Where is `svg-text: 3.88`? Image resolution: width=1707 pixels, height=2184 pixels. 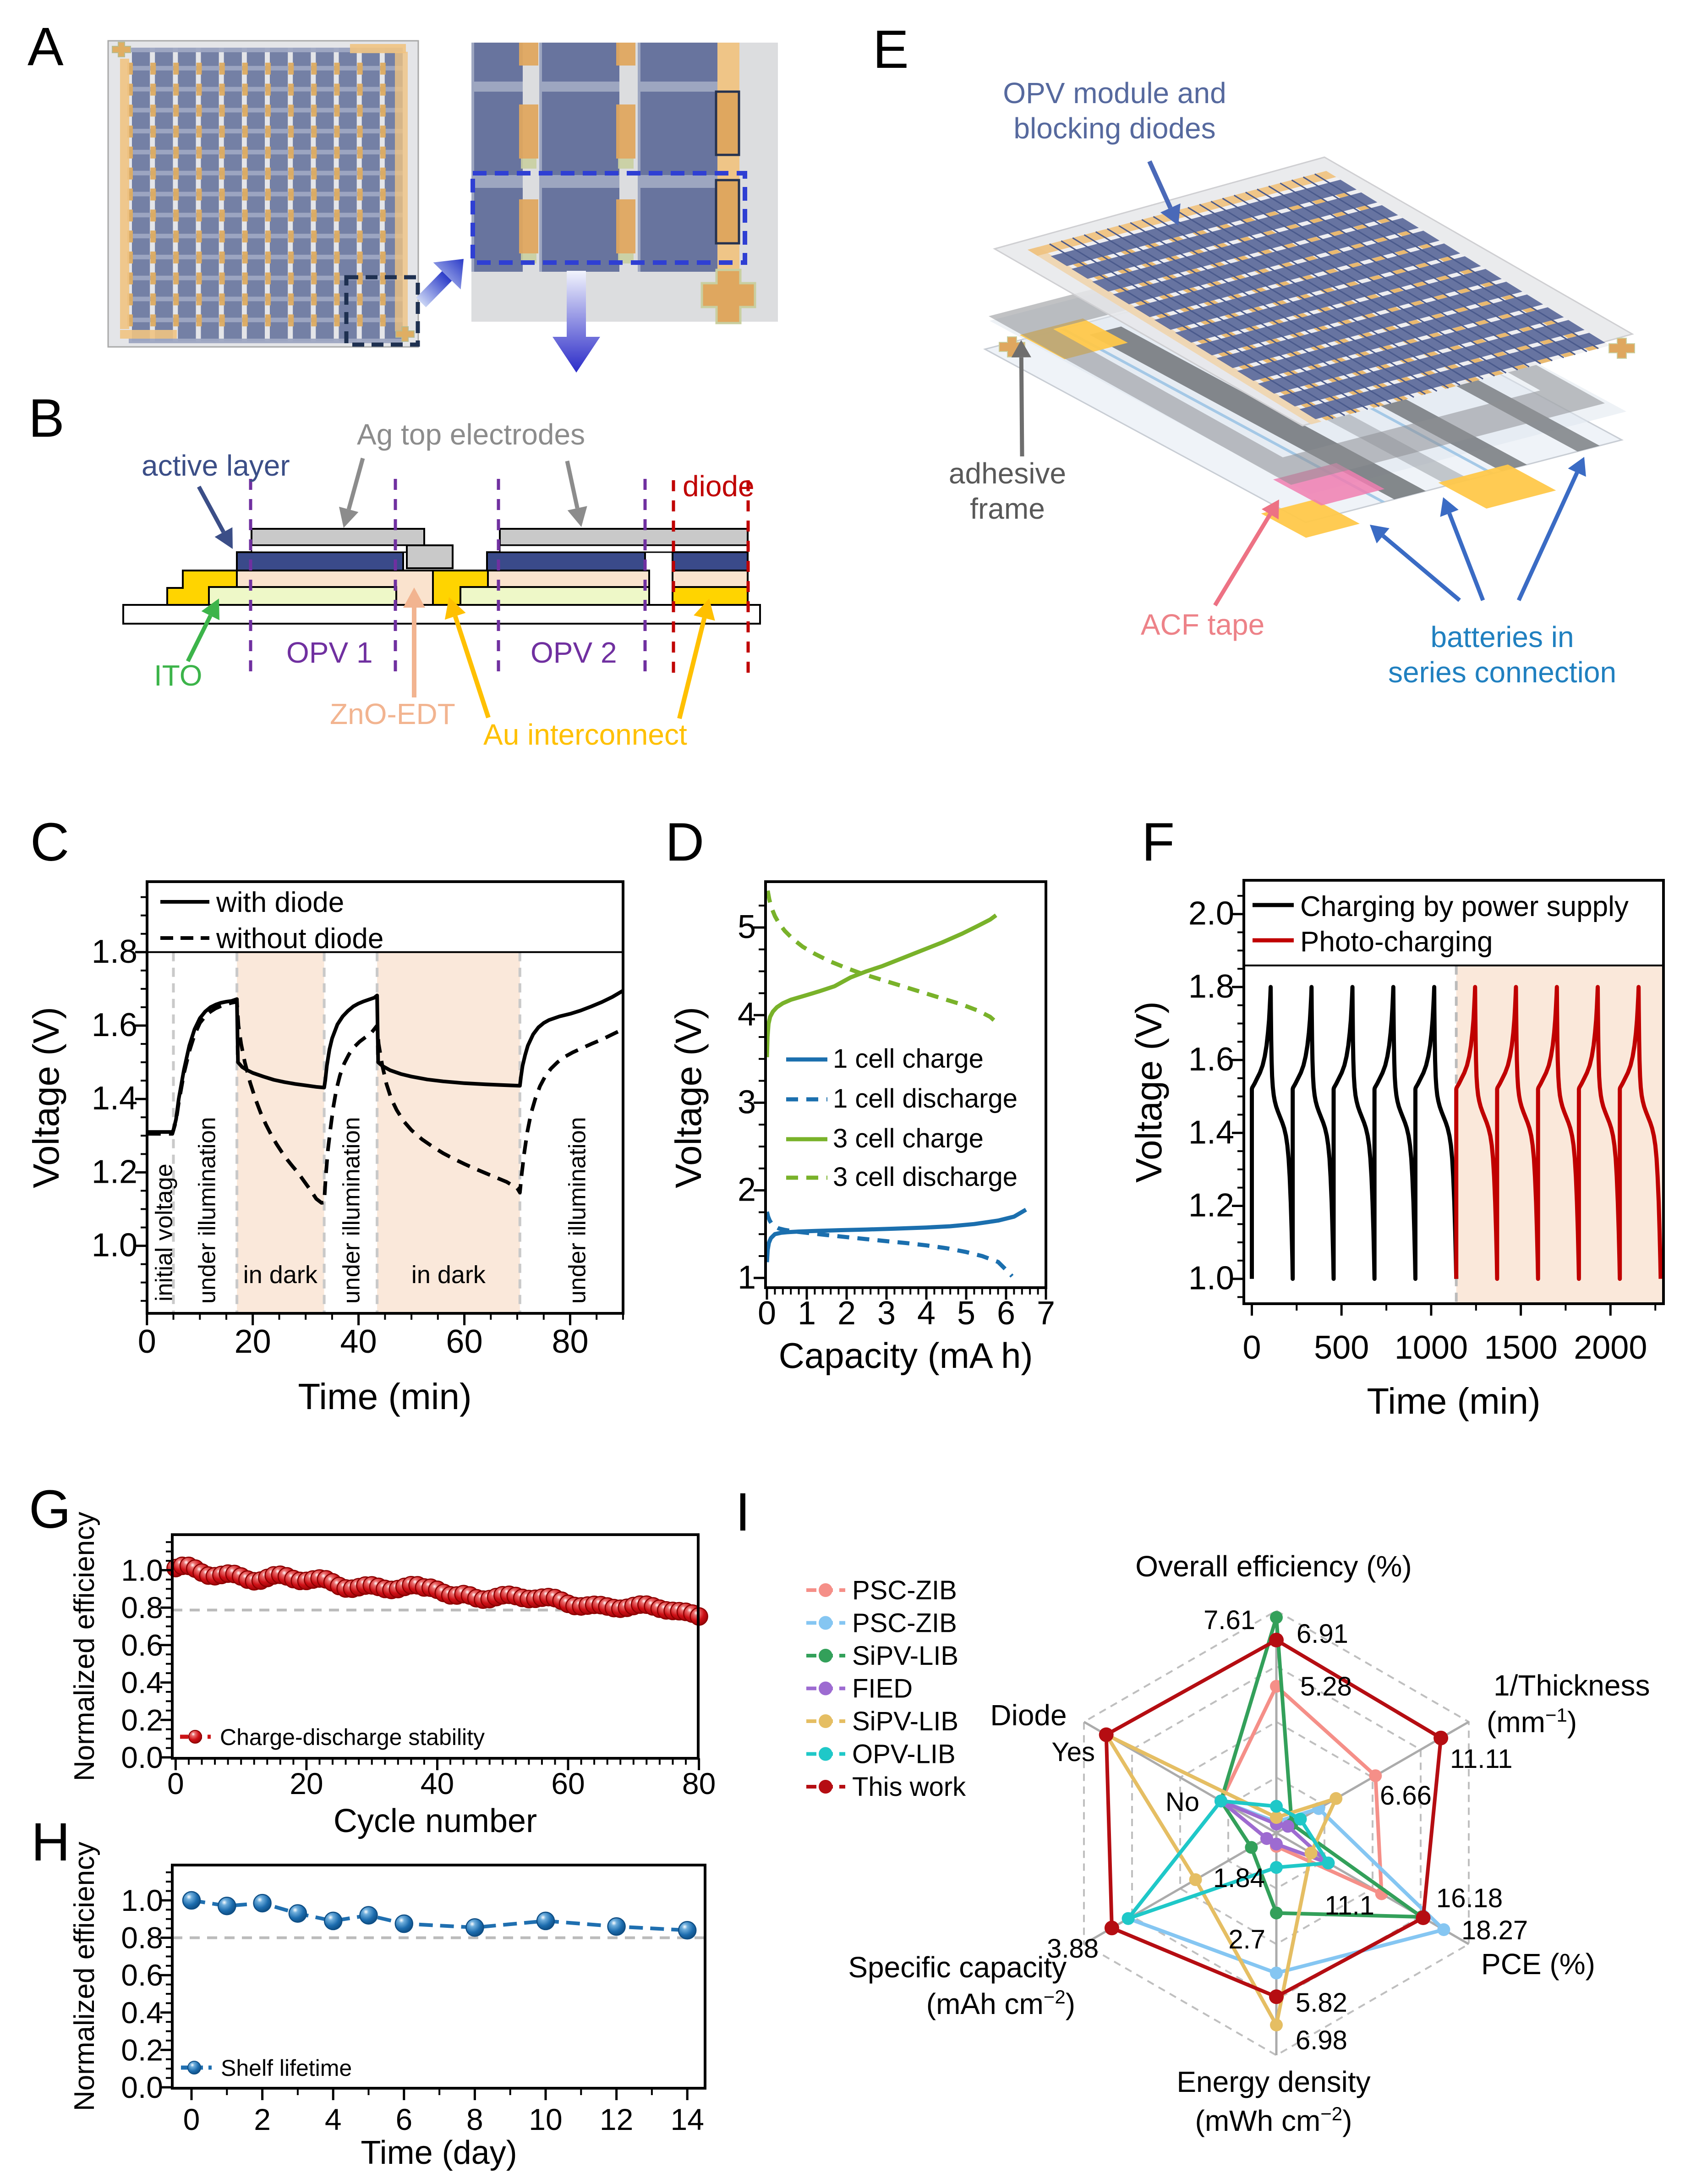
svg-text: 3.88 is located at coordinates (1073, 1949).